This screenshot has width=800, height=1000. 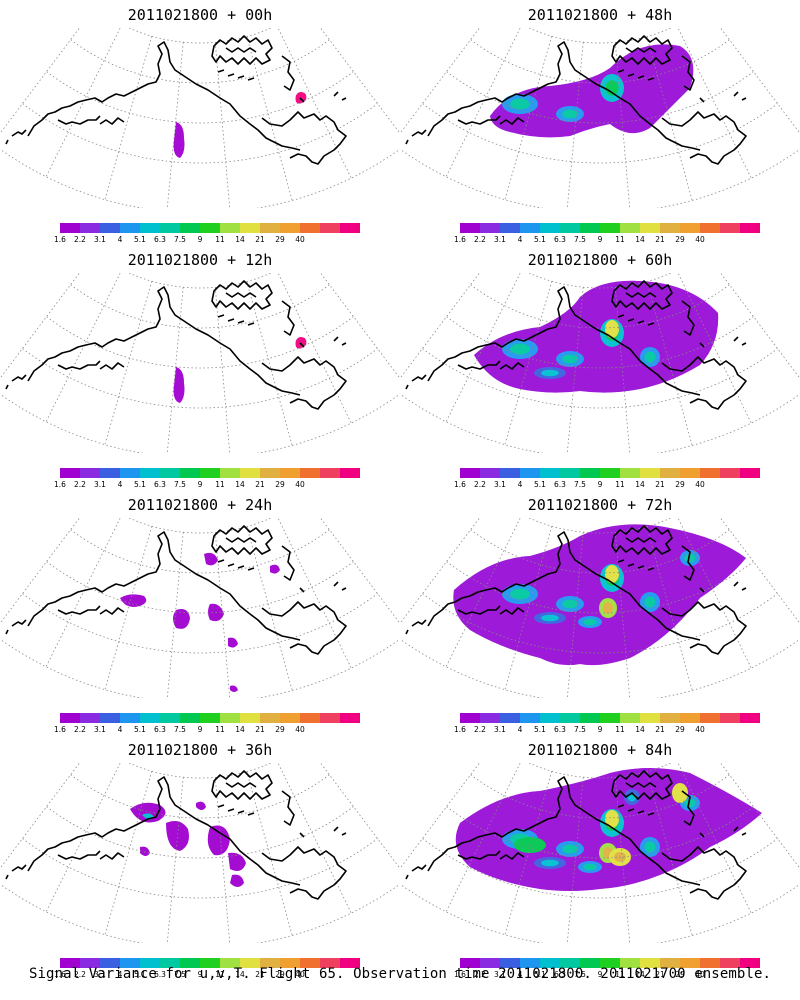 I want to click on colorbar-tick-label: 7.5, so click(x=180, y=239).